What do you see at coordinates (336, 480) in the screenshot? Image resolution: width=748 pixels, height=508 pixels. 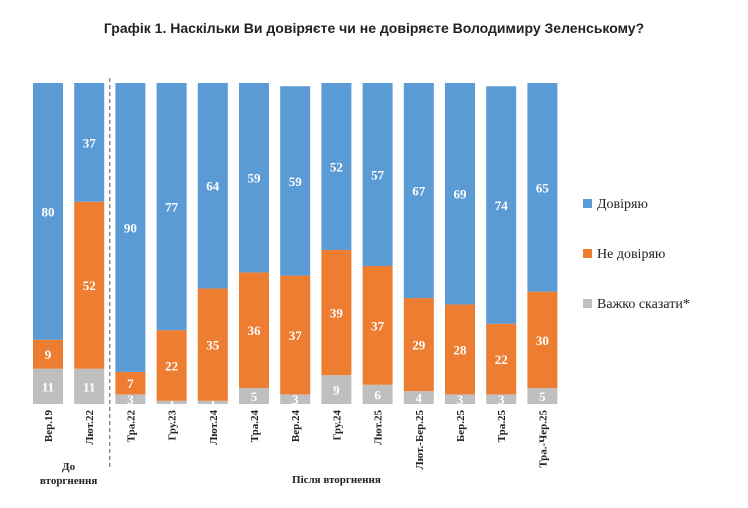 I see `group-label: Після вторгнення` at bounding box center [336, 480].